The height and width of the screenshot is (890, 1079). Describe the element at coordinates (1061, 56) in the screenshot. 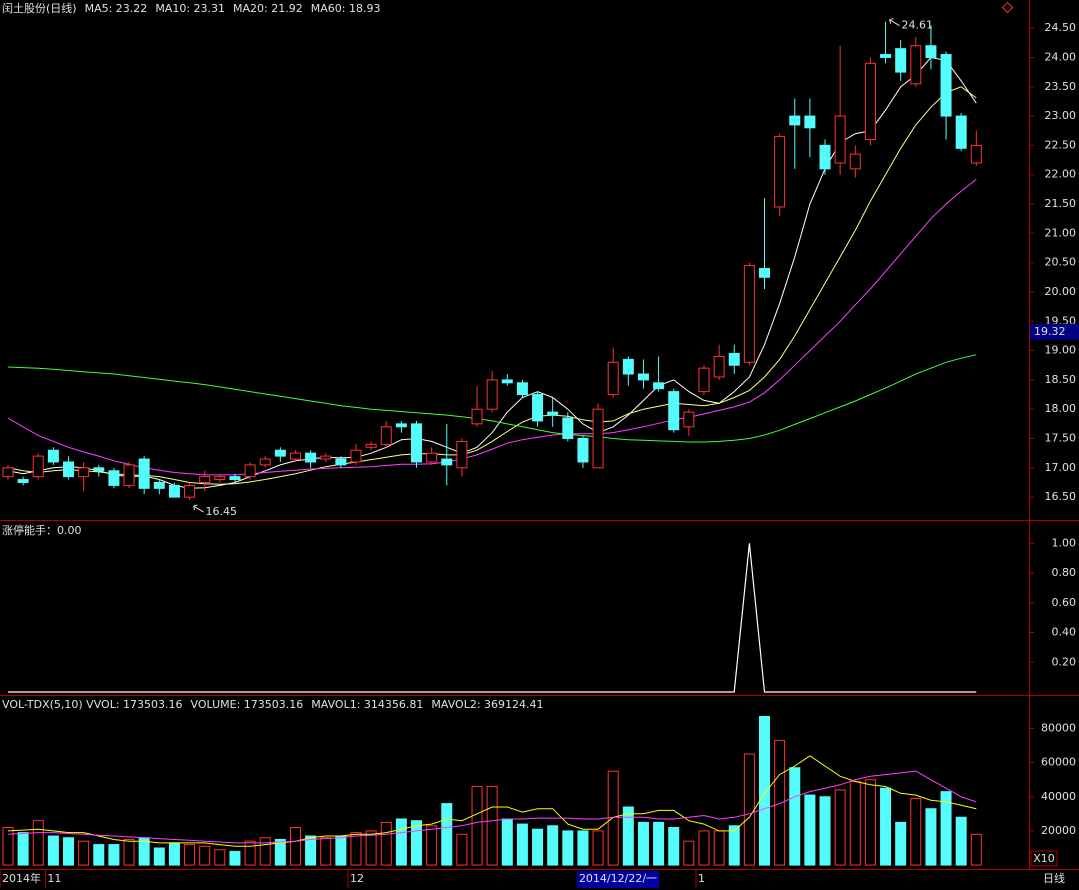

I see `y-tick-label: 24.00` at that location.